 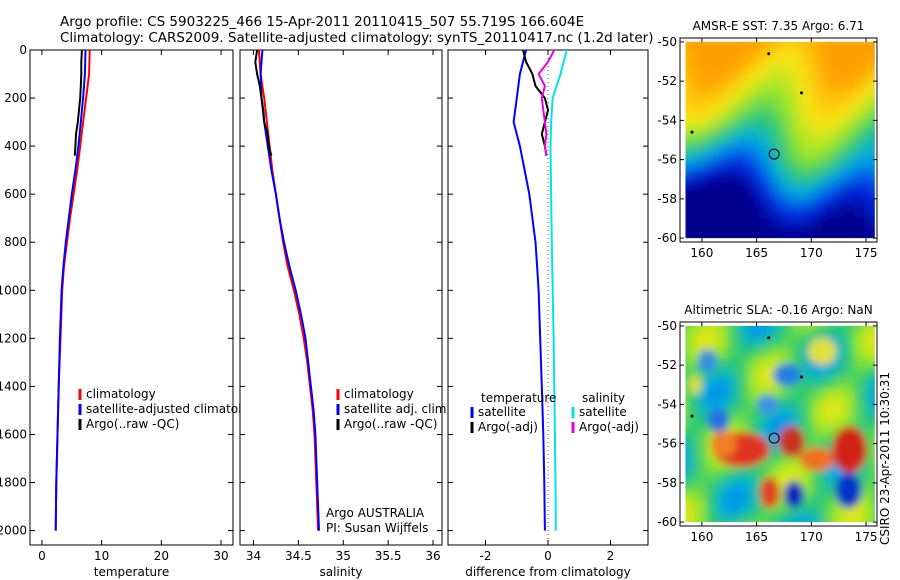 What do you see at coordinates (343, 556) in the screenshot?
I see `x-tick-label: 35` at bounding box center [343, 556].